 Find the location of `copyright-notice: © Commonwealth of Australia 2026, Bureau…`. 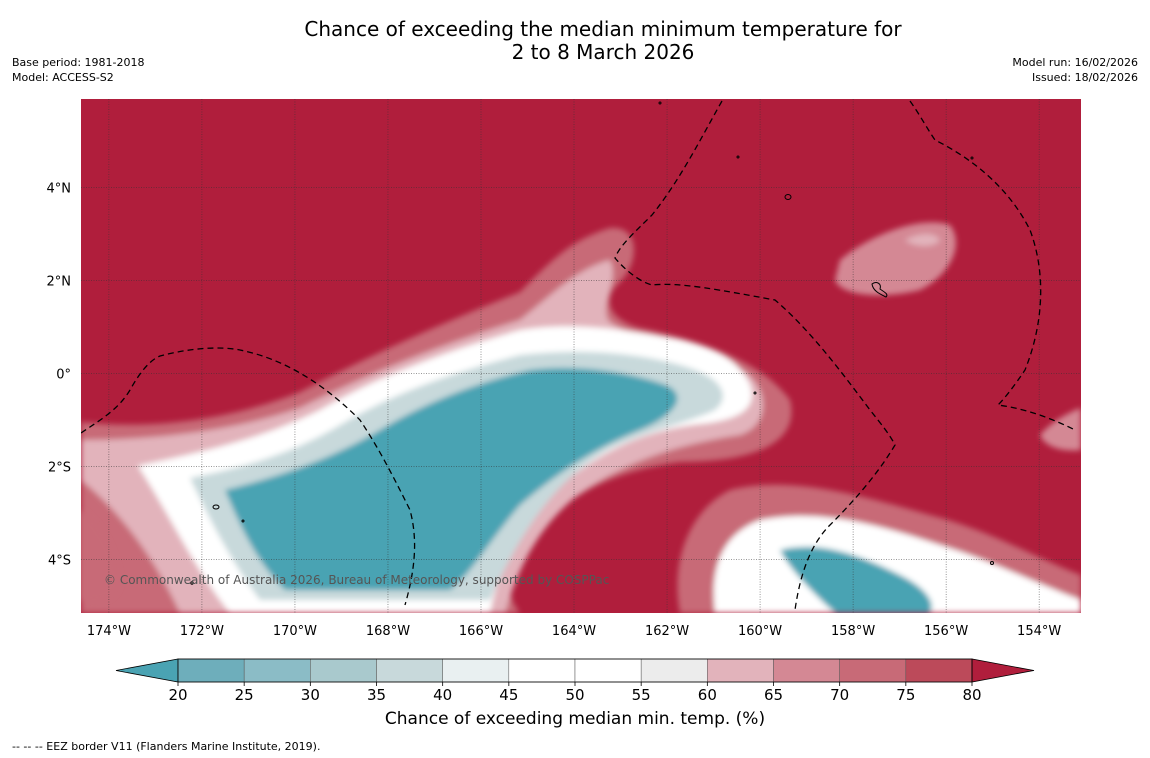

copyright-notice: © Commonwealth of Australia 2026, Bureau… is located at coordinates (356, 580).